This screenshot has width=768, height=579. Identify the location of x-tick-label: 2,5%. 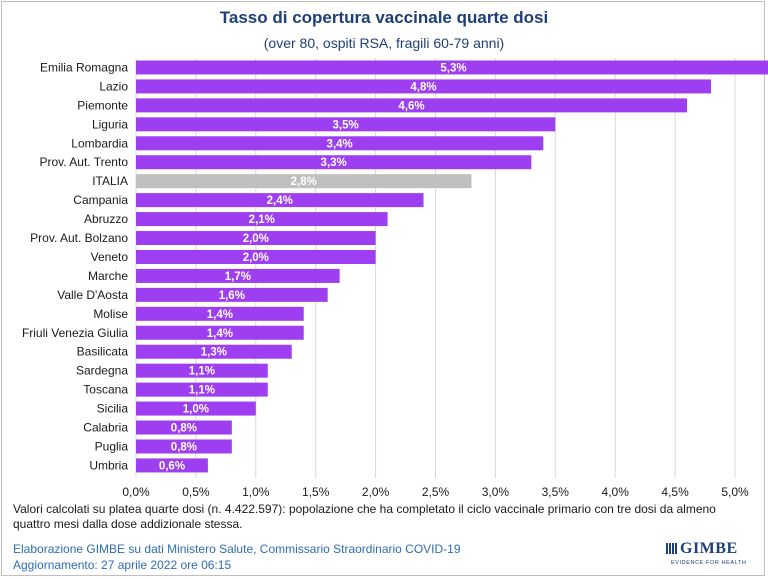
(436, 492).